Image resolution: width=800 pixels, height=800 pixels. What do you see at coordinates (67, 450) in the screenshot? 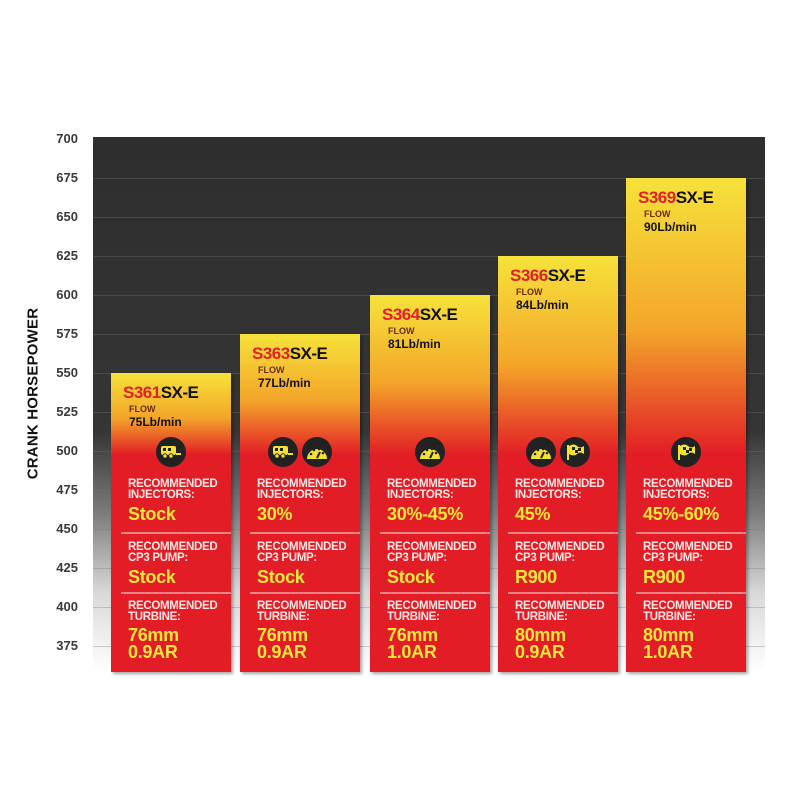
I see `y-tick-label: 500` at bounding box center [67, 450].